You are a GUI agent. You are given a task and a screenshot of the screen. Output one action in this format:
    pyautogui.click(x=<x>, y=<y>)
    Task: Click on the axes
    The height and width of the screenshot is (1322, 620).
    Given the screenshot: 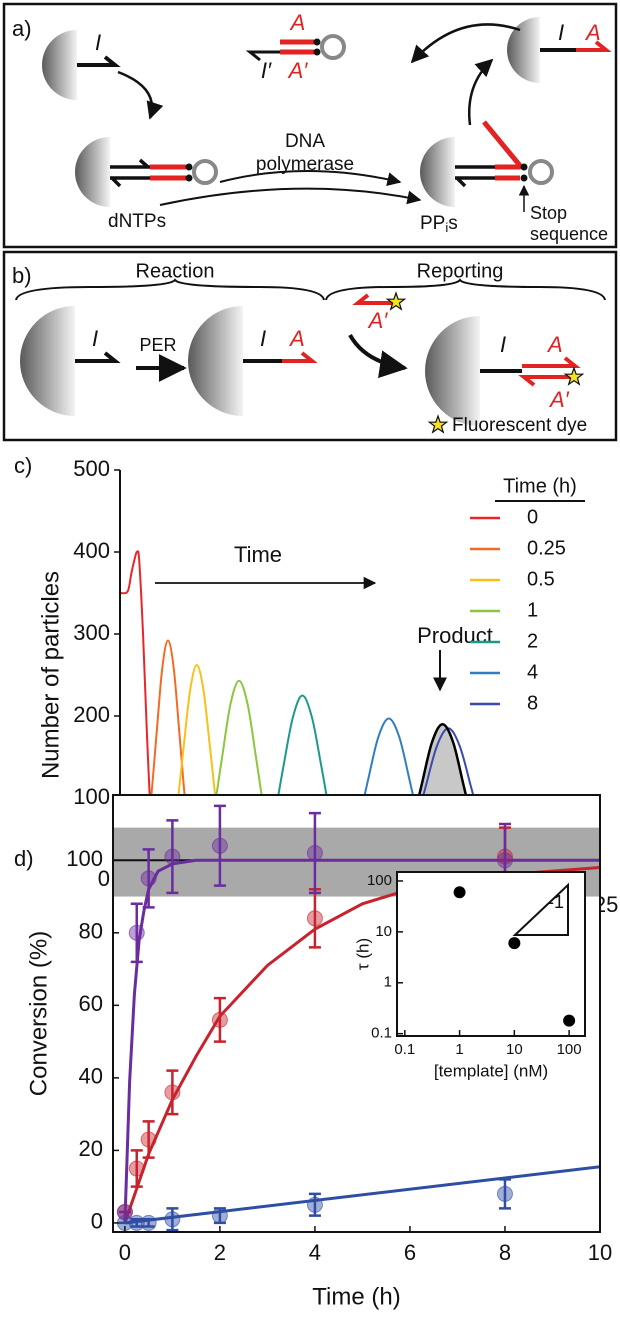 What is the action you would take?
    pyautogui.click(x=491, y=954)
    